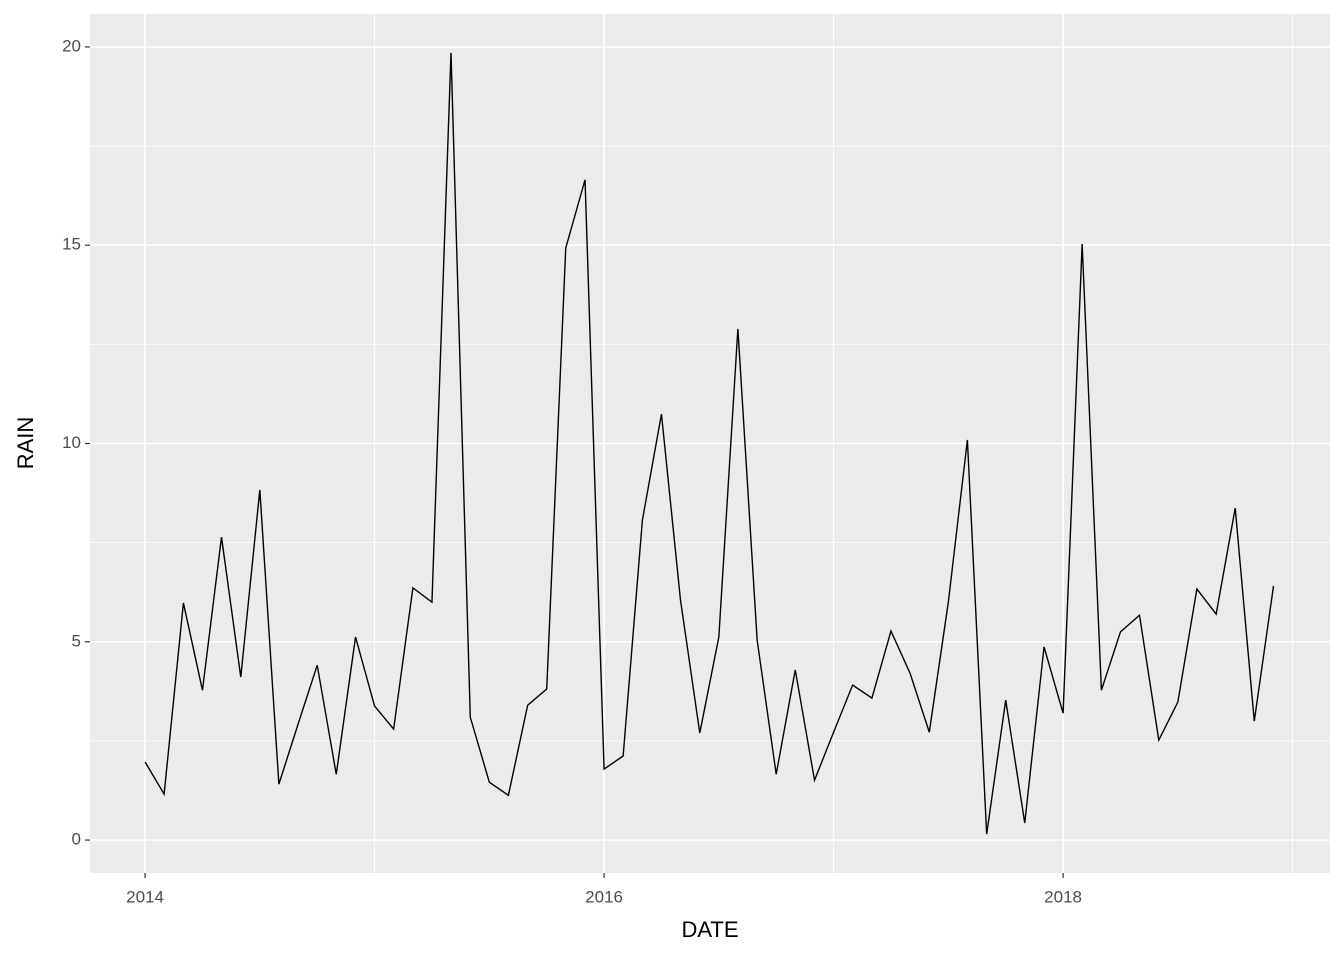  Describe the element at coordinates (25, 443) in the screenshot. I see `y-axis-title: RAIN` at that location.